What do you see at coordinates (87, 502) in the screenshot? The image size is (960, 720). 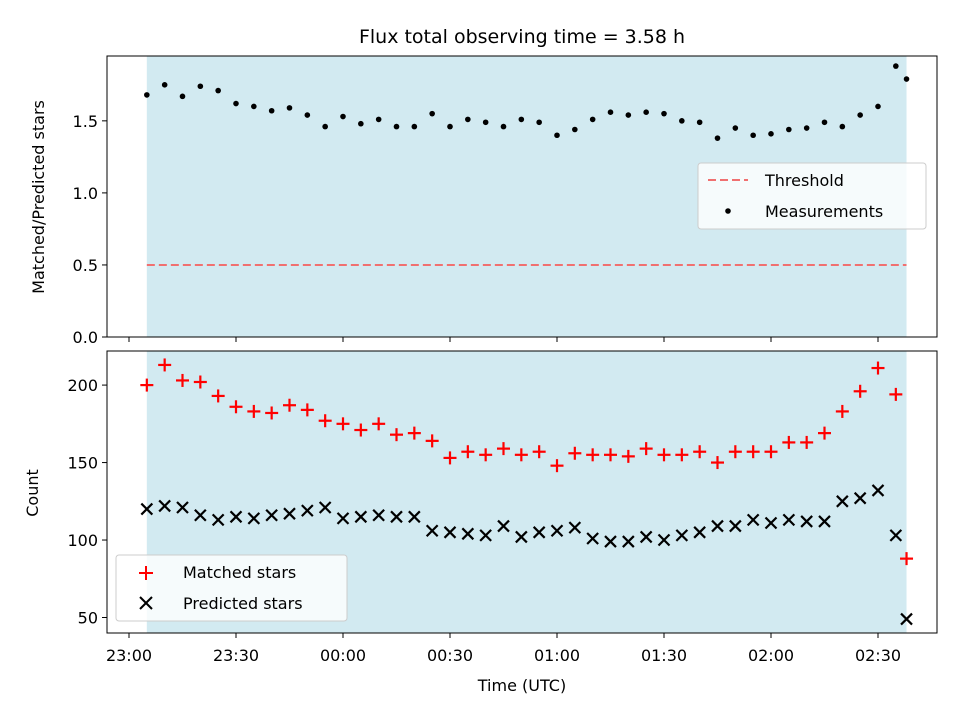 I see `bottom-y-ticks: 50 100 150 200` at bounding box center [87, 502].